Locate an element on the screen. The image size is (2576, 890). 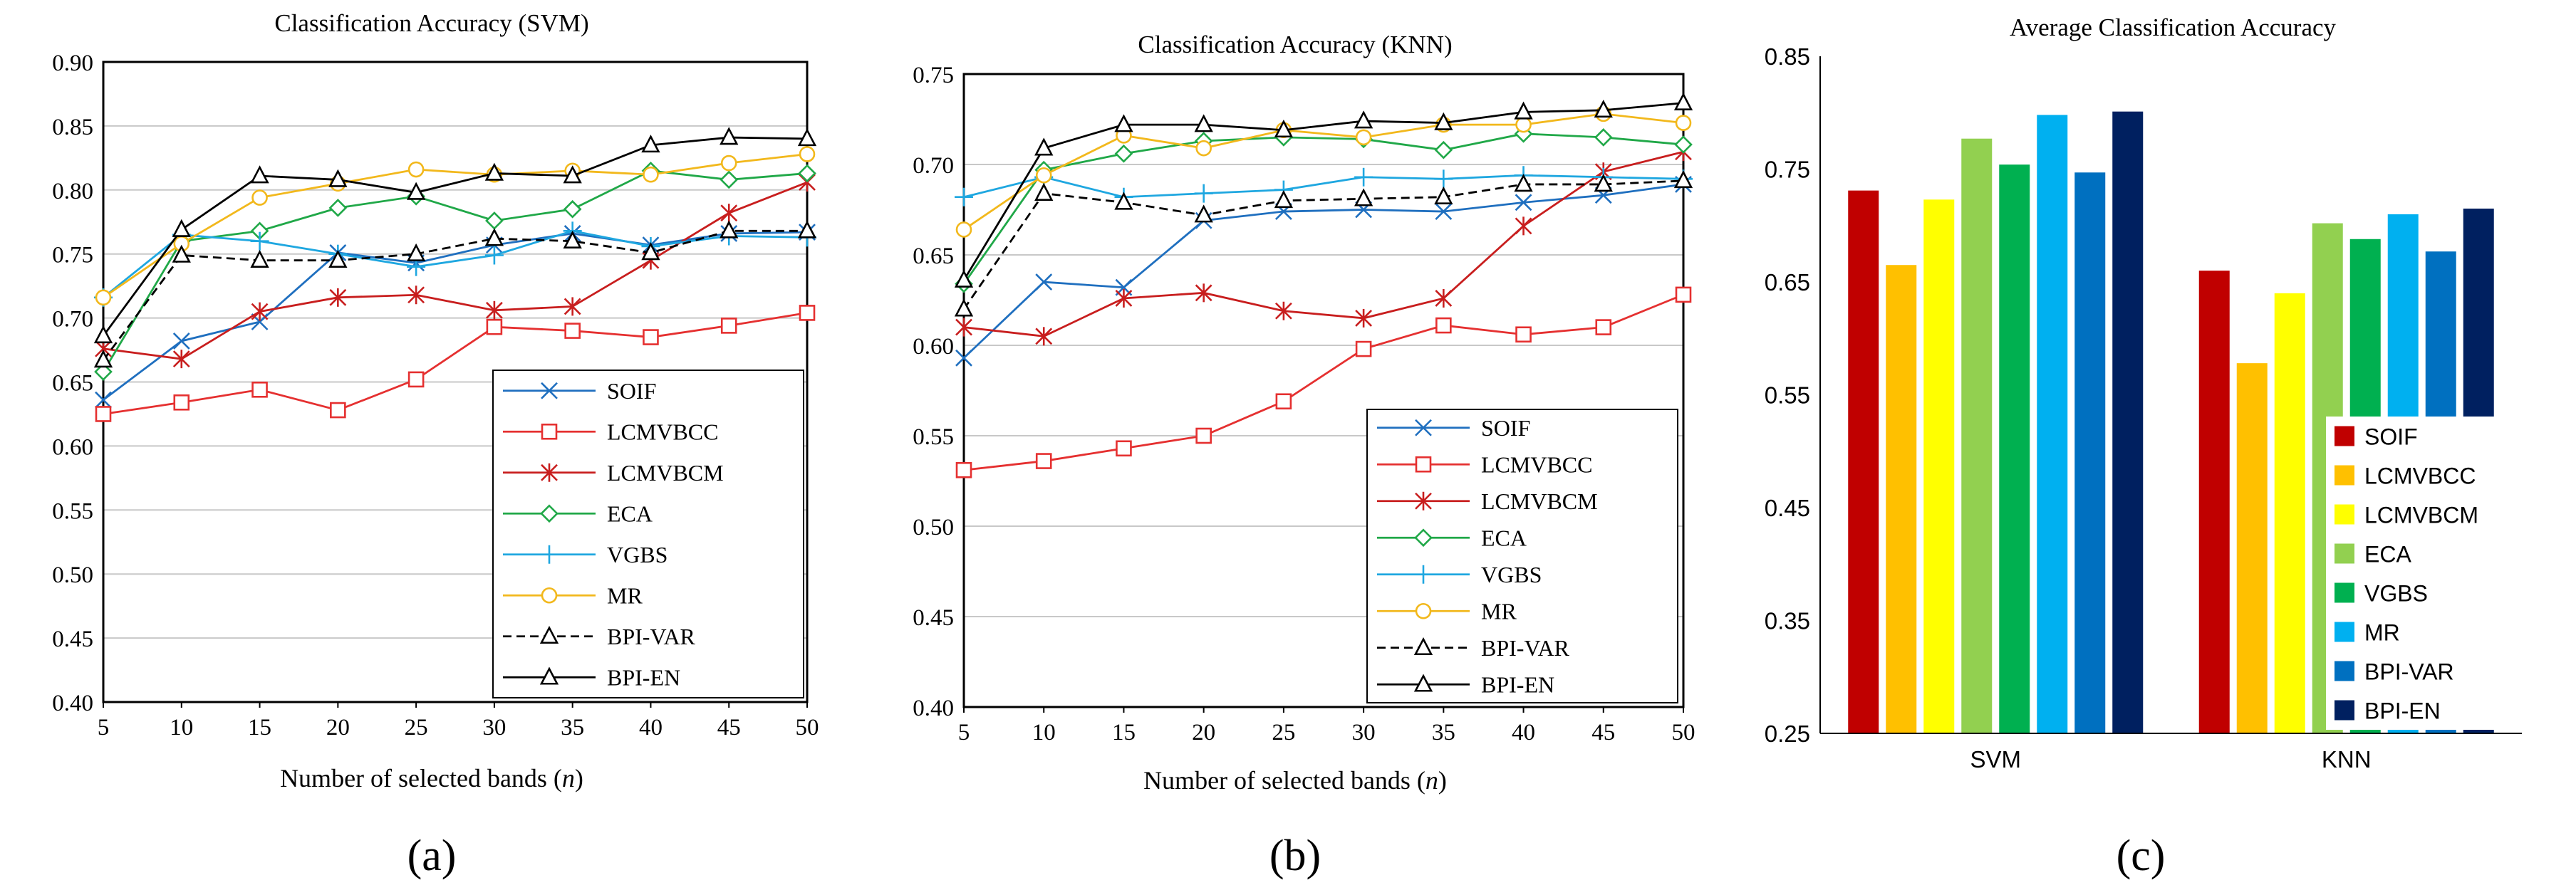
x-tick-label: 45 is located at coordinates (1603, 732).